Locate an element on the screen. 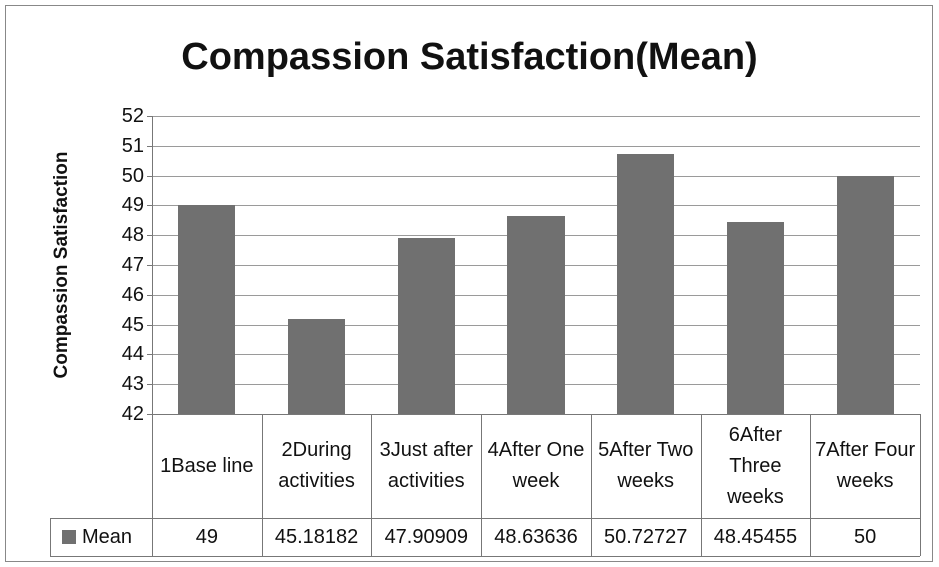 Image resolution: width=939 pixels, height=567 pixels. table-value: 50 is located at coordinates (865, 536).